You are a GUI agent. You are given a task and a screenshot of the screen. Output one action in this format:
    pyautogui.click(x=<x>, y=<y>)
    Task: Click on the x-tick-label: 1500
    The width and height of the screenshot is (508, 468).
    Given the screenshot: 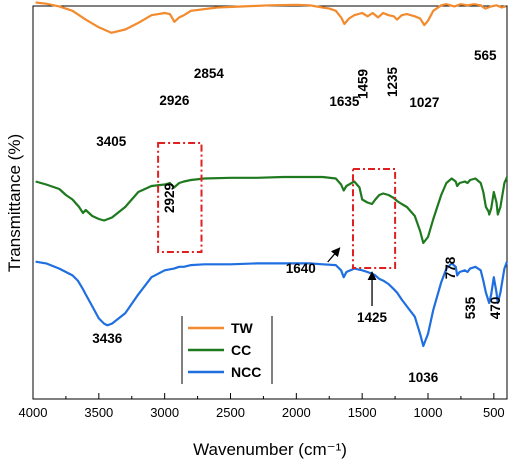 What is the action you would take?
    pyautogui.click(x=362, y=412)
    